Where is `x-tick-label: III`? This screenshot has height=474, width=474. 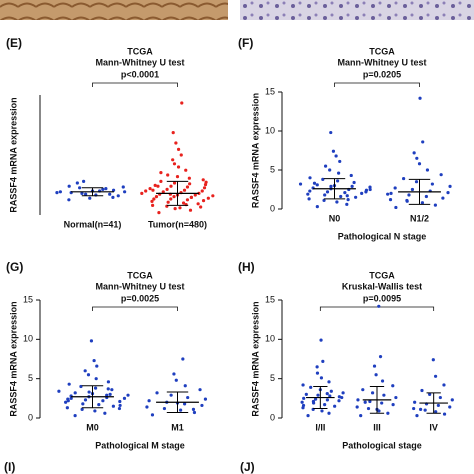
x-tick-label: III is located at coordinates (377, 427).